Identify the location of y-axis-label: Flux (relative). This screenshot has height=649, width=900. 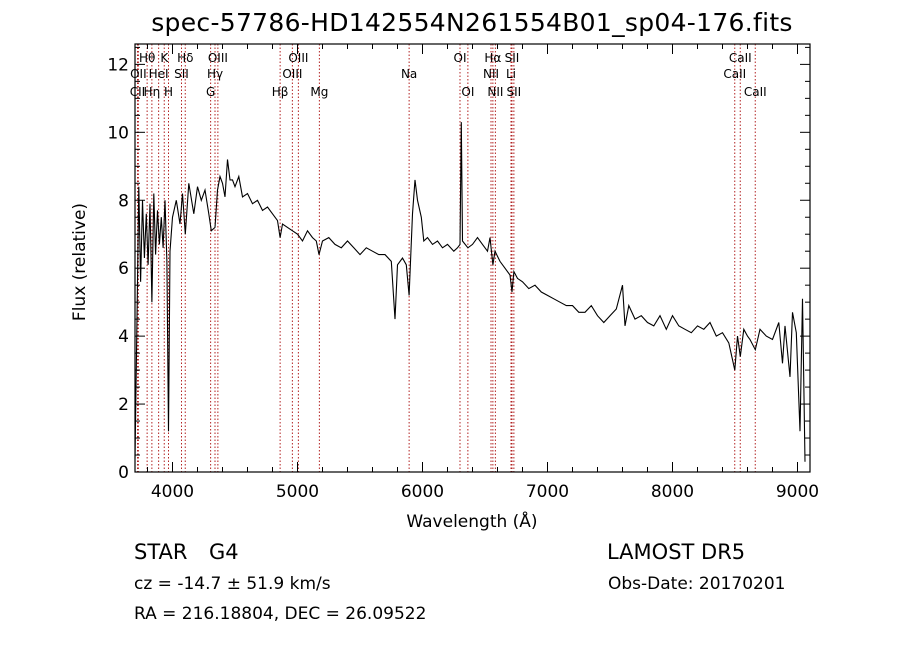
(80, 262).